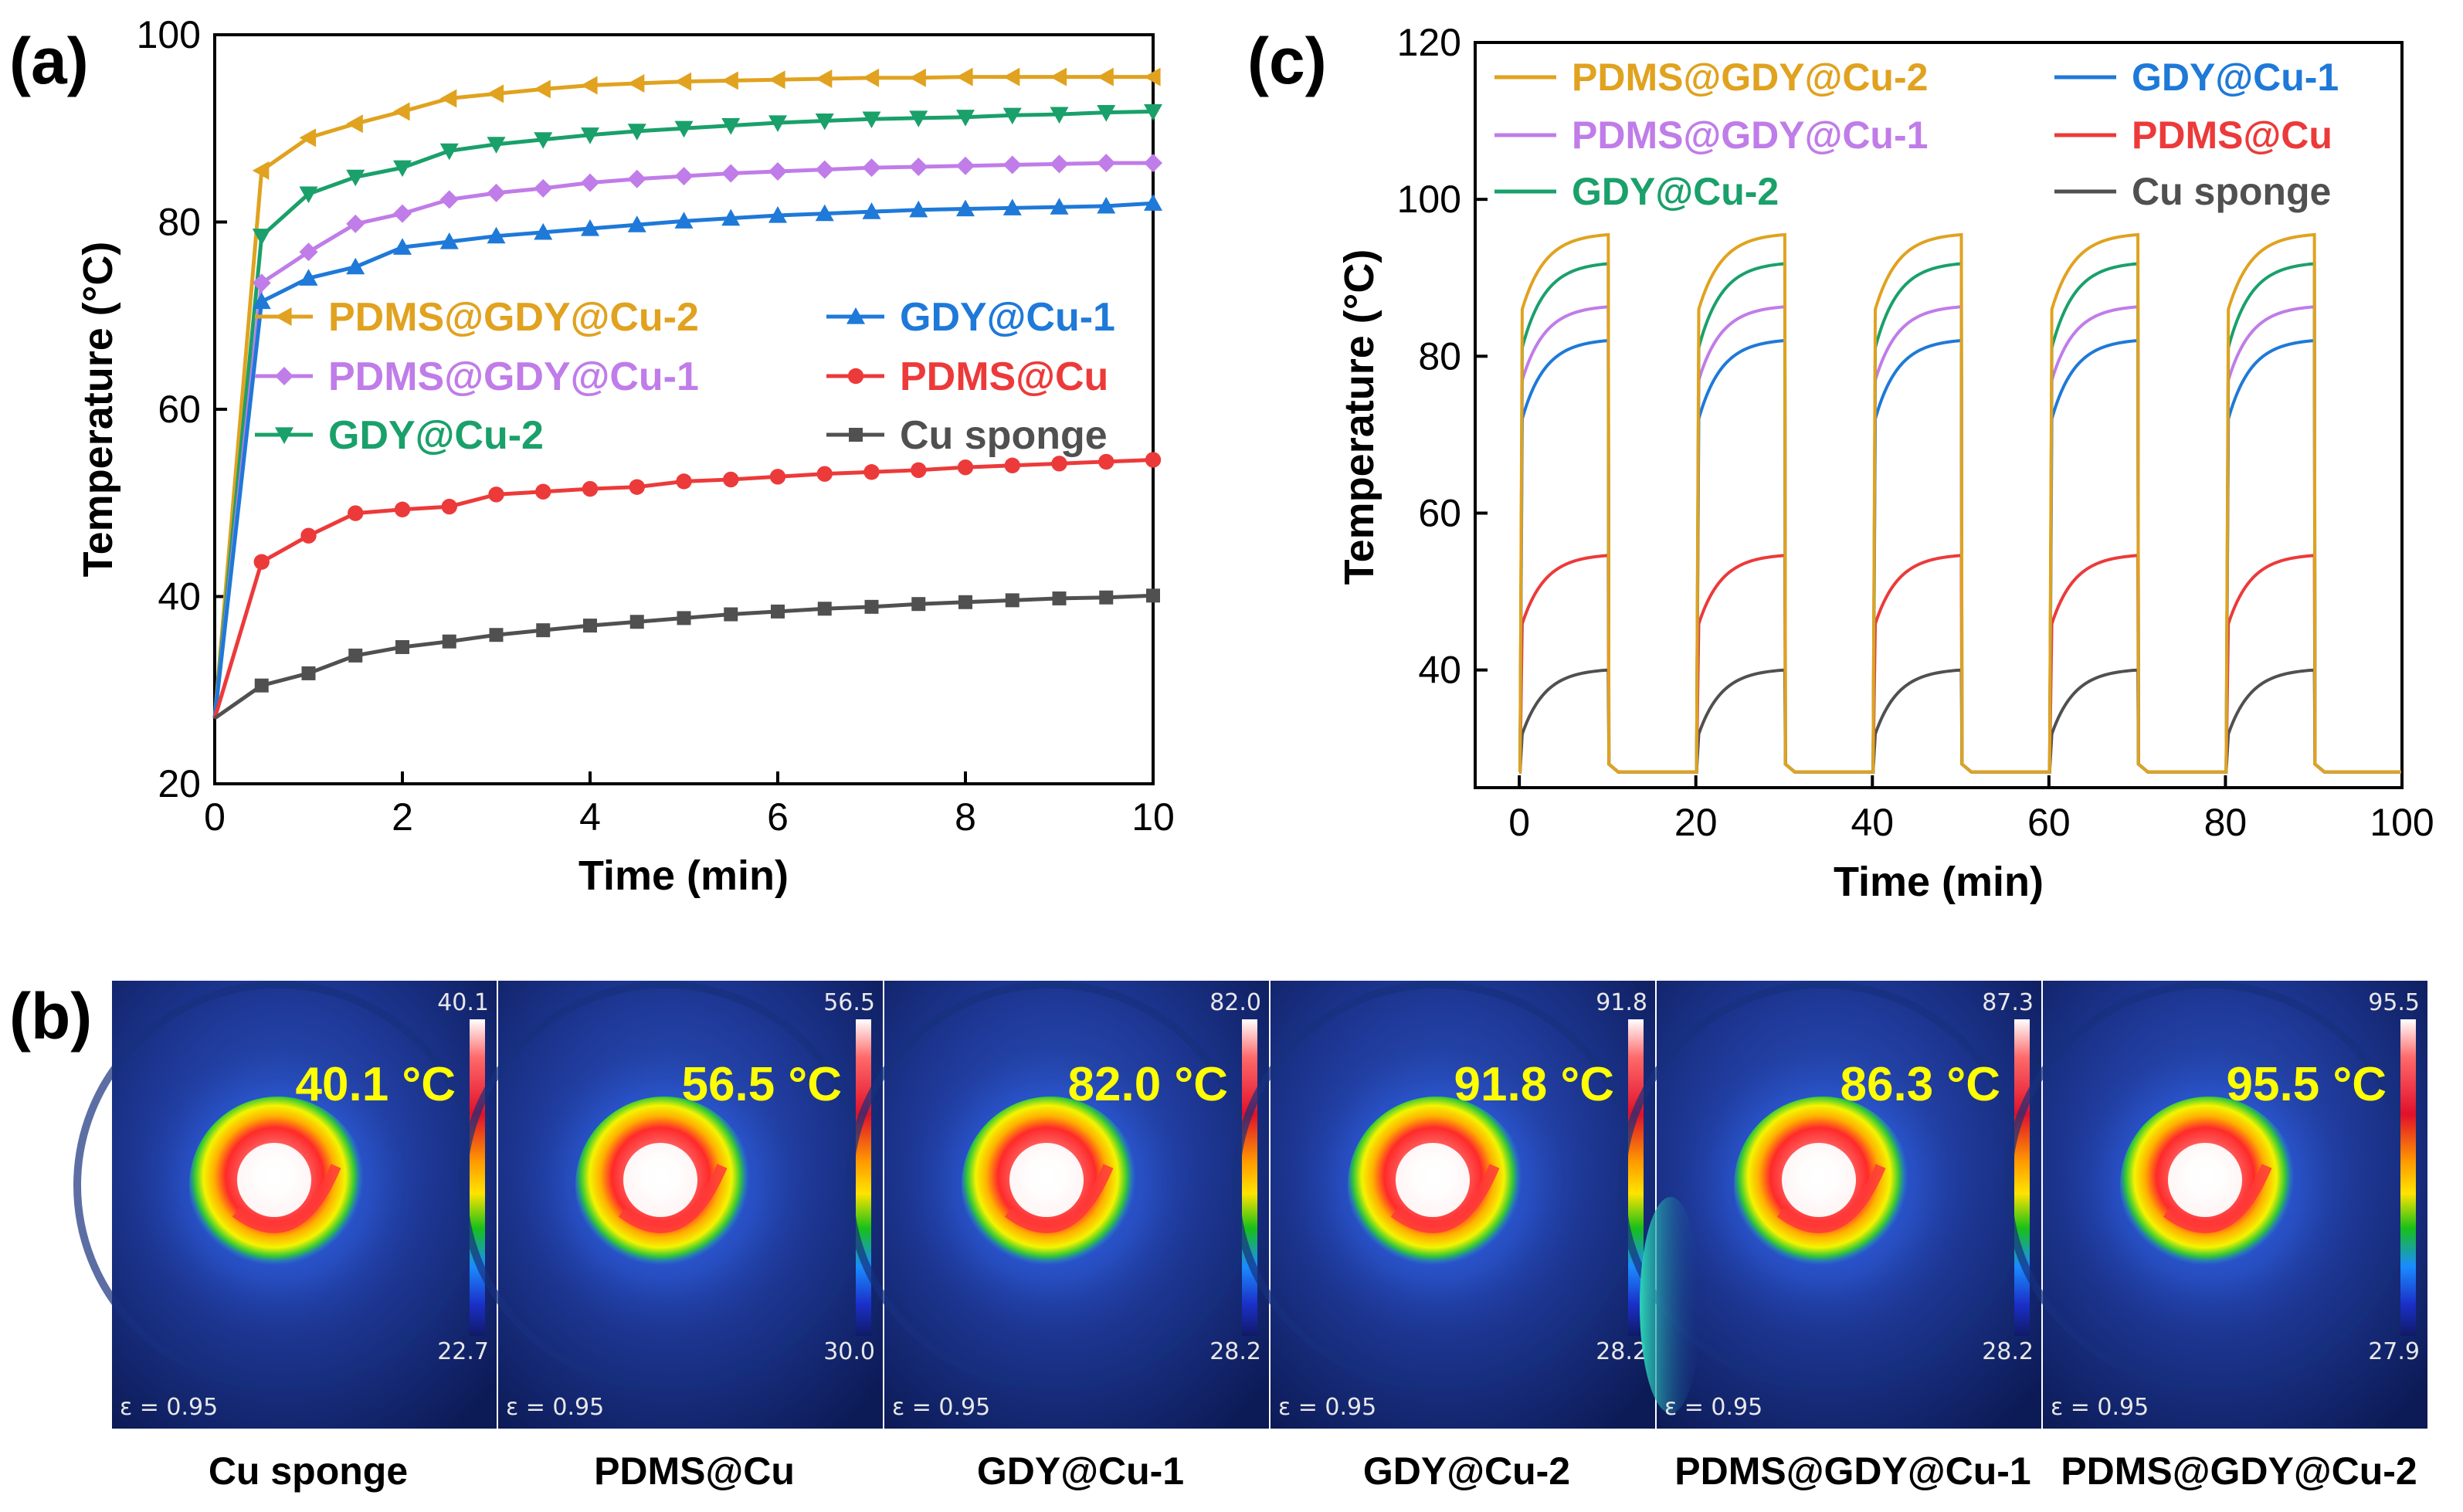 The image size is (2463, 1512). I want to click on a-legend-pdms-gdy-cu-1: PDMS@GDY@Cu-1, so click(477, 376).